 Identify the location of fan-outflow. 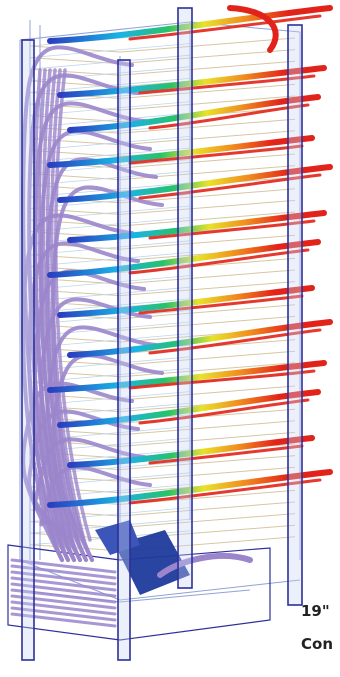
(205, 565).